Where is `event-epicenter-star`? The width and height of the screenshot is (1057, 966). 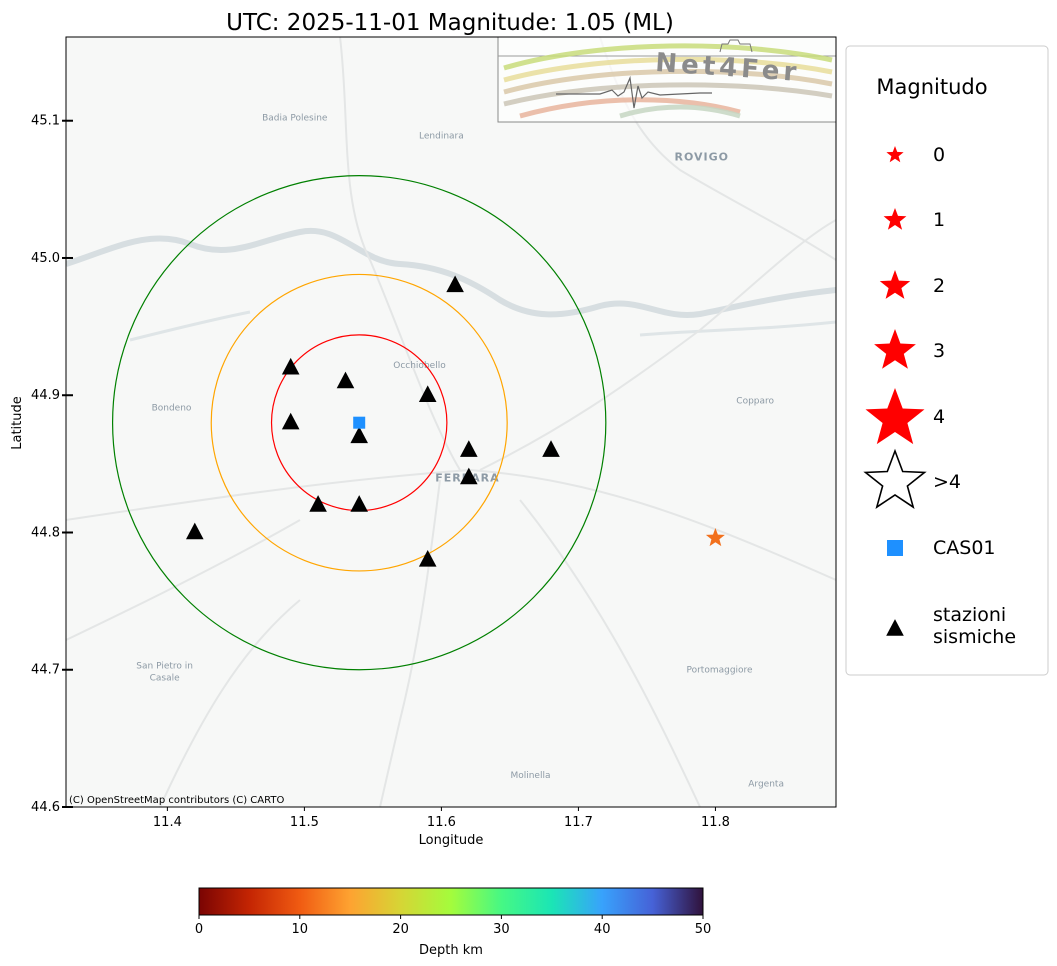 event-epicenter-star is located at coordinates (715, 537).